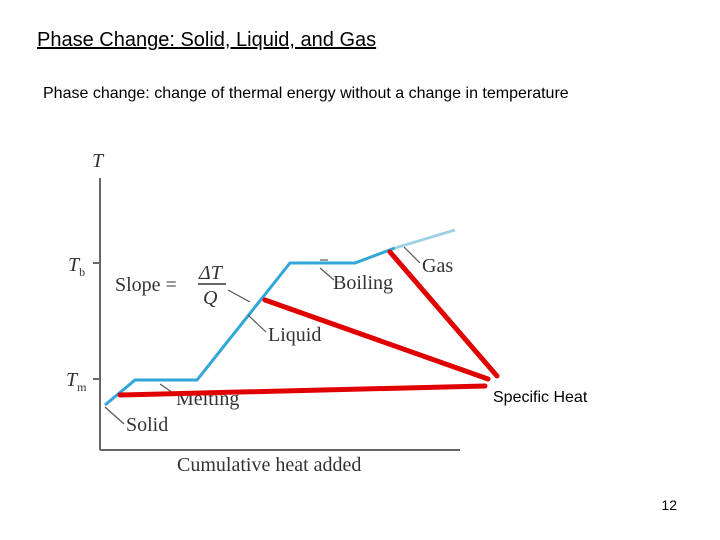  I want to click on x-axis-label: Cumulative heat added, so click(269, 465).